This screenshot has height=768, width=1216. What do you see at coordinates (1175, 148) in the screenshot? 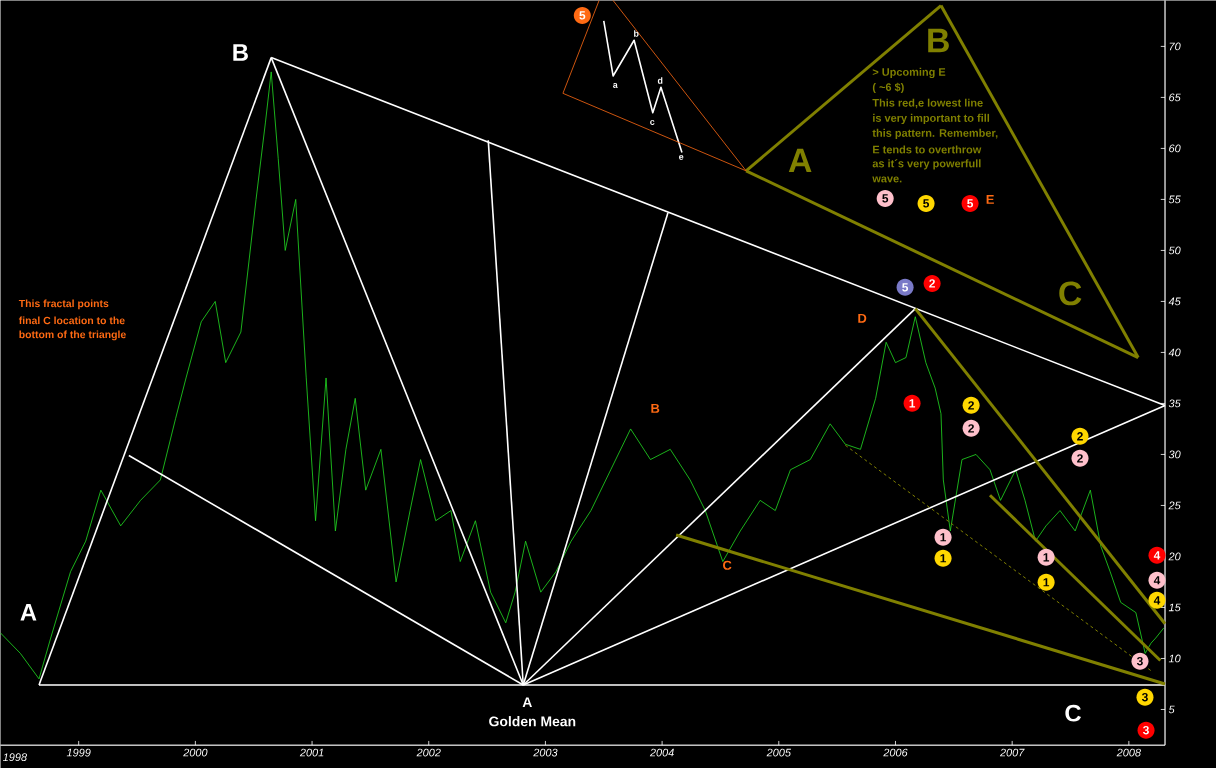
I see `y-tick-label: 60` at bounding box center [1175, 148].